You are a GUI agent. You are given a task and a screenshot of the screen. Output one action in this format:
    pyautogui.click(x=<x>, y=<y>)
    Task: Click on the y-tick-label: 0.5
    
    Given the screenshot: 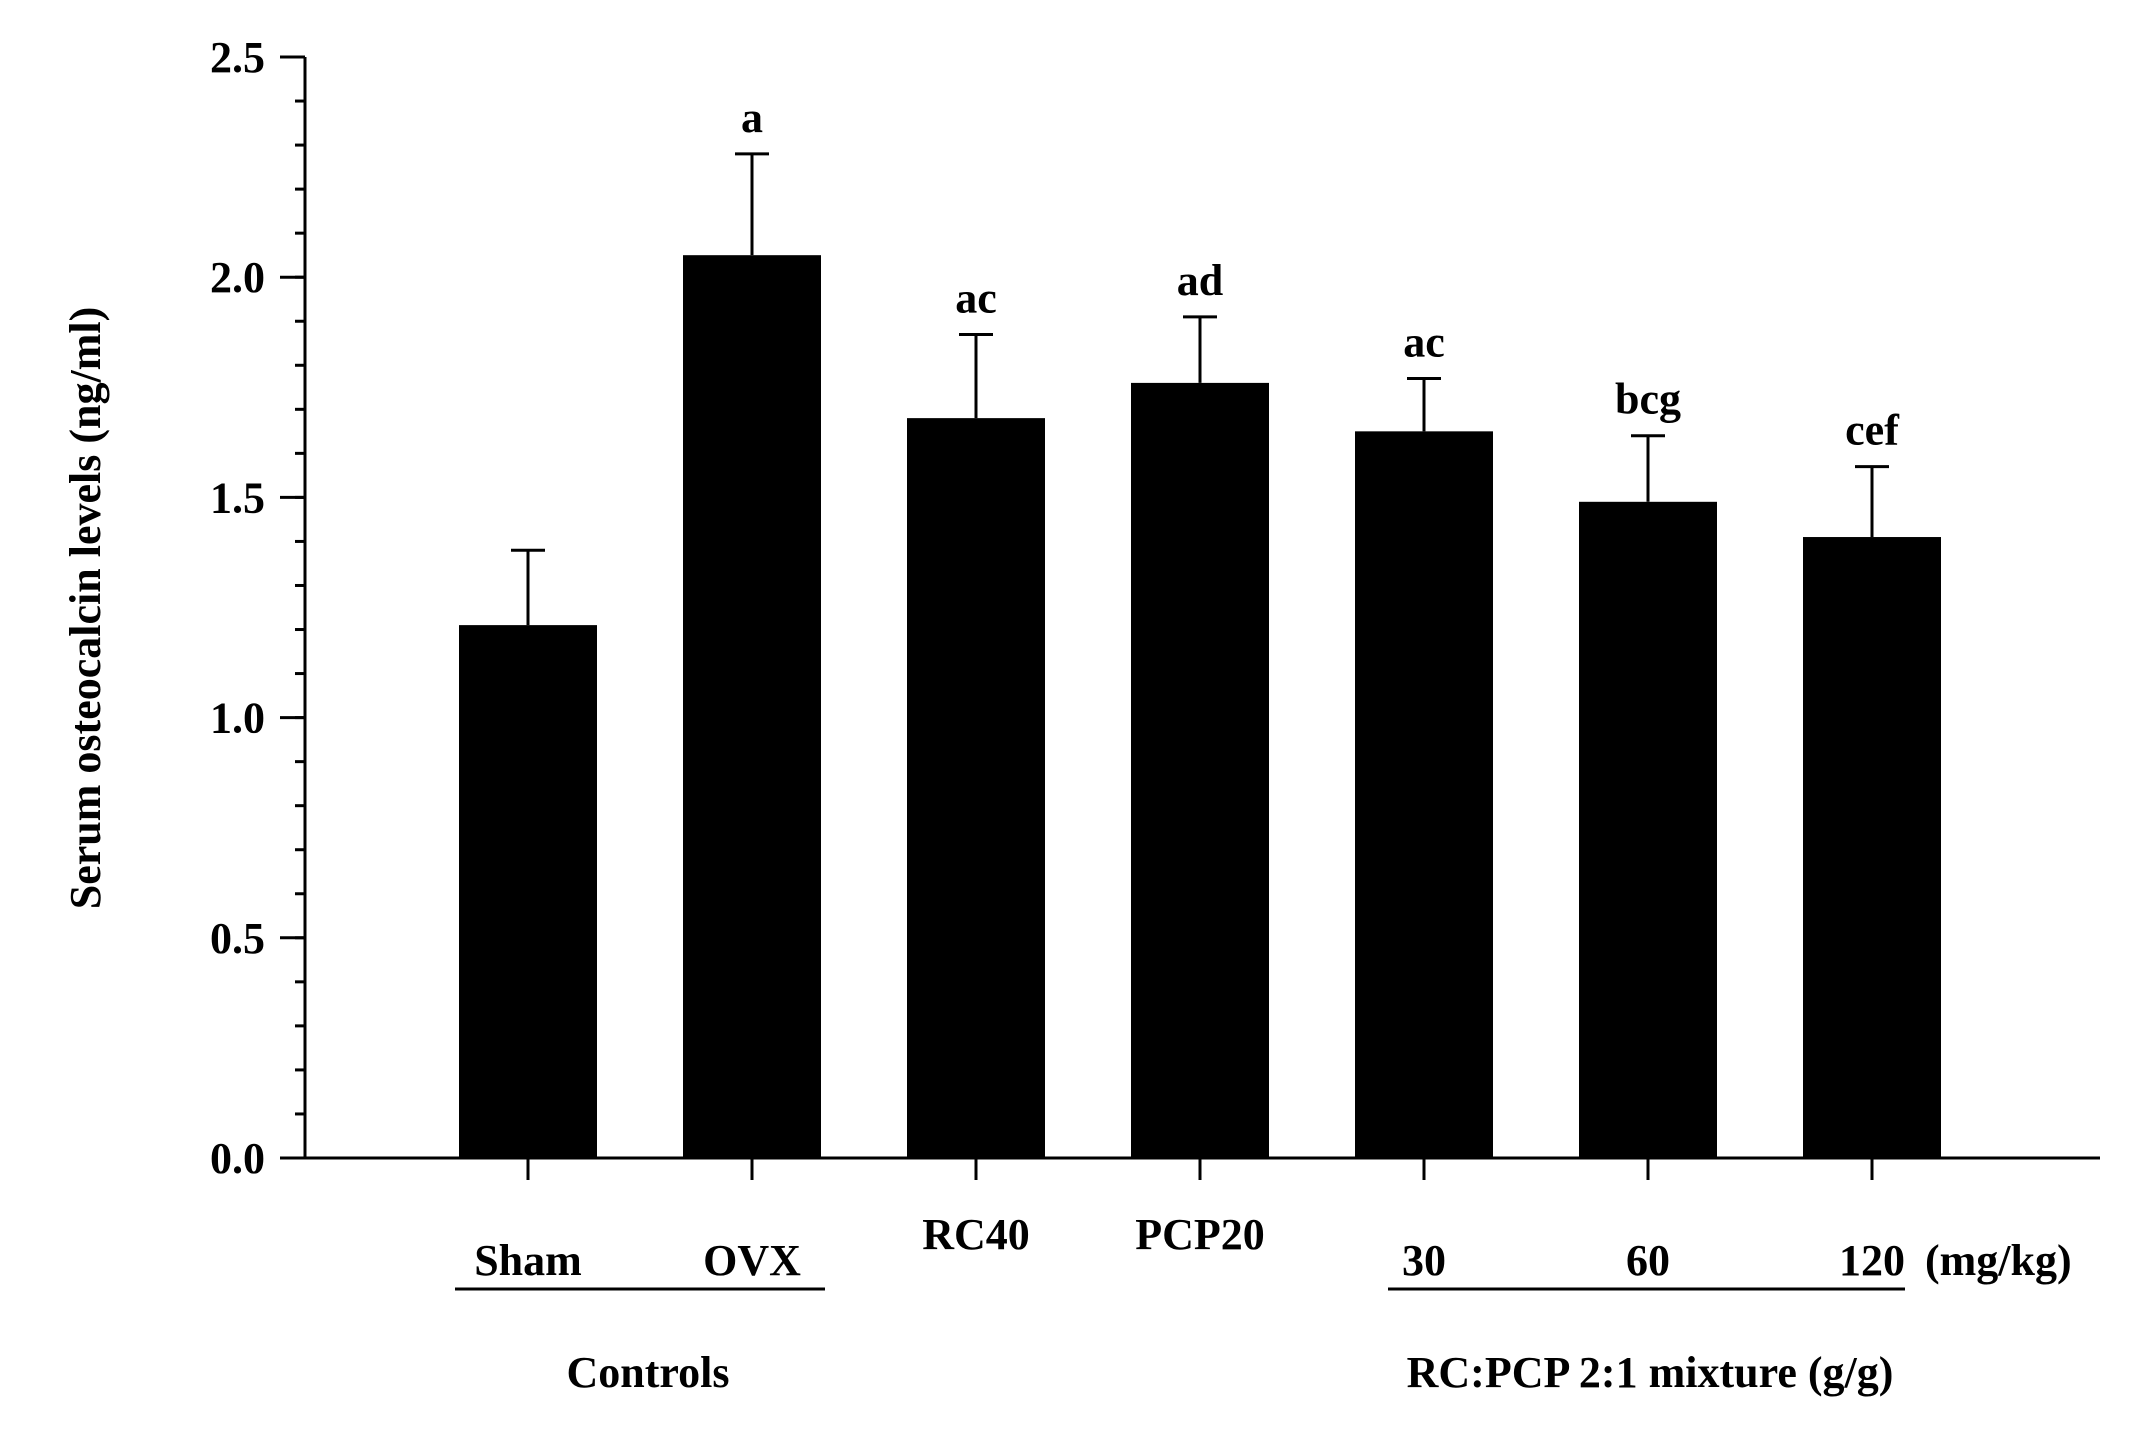 What is the action you would take?
    pyautogui.click(x=237, y=938)
    